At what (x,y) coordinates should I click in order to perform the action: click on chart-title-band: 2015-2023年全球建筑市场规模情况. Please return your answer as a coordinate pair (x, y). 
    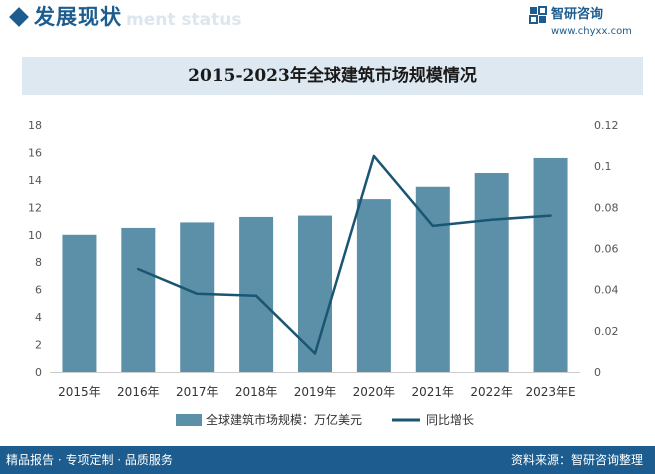
    Looking at the image, I should click on (332, 76).